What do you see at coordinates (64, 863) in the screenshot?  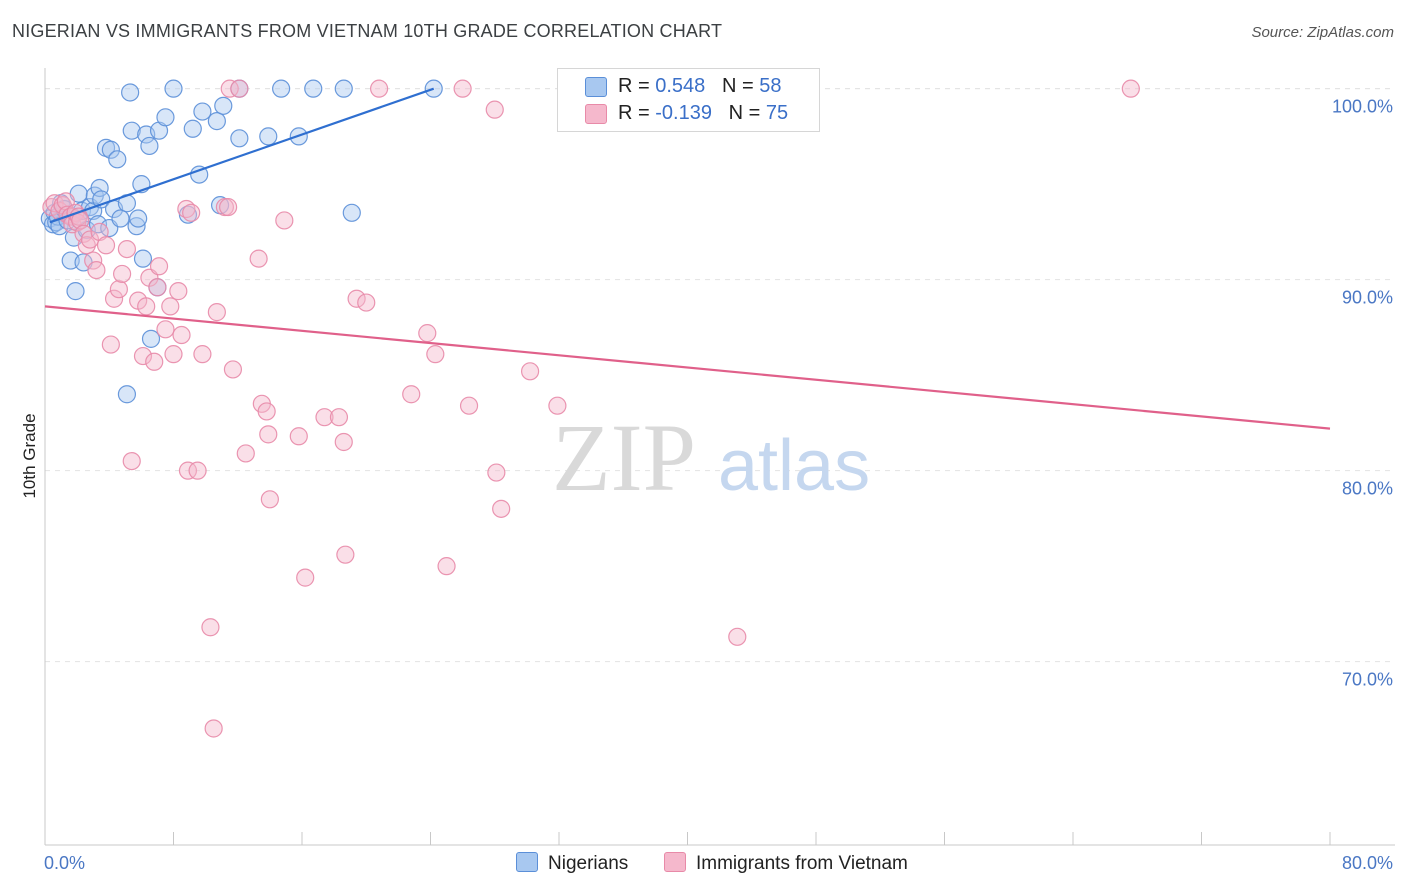 I see `x-tick-label-min: 0.0%` at bounding box center [64, 863].